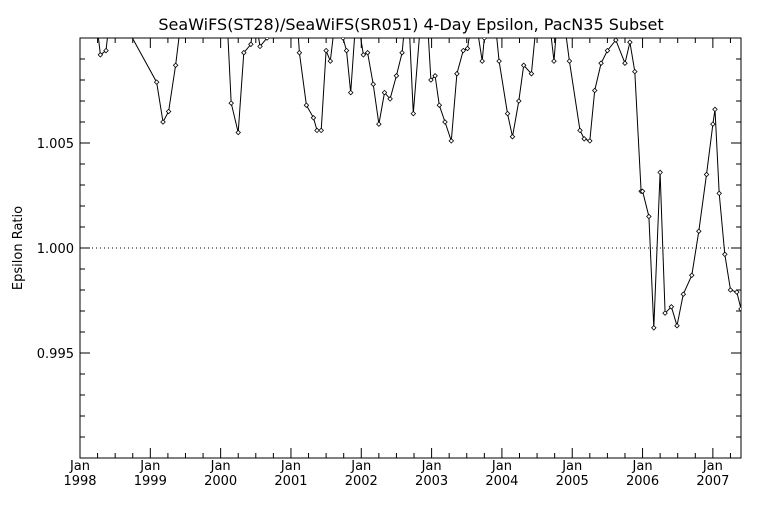 The width and height of the screenshot is (768, 512). Describe the element at coordinates (712, 481) in the screenshot. I see `x-tick-label-year: 2007` at that location.